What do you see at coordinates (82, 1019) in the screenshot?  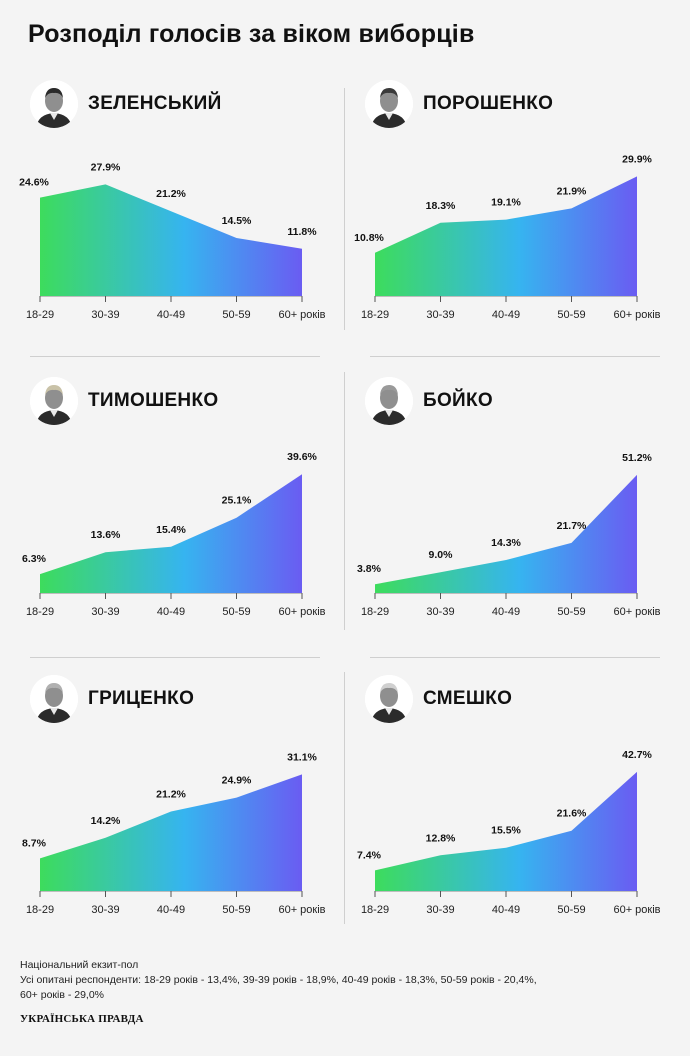 I see `publisher-logo: УКРАЇНСЬКА ПРАВДА` at bounding box center [82, 1019].